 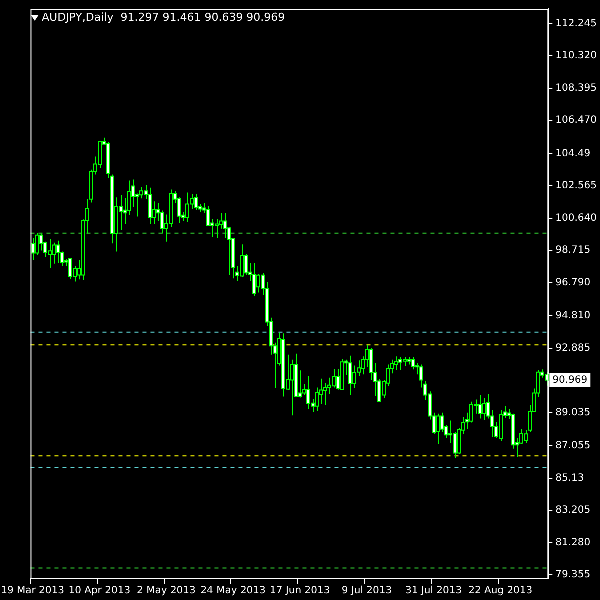 What do you see at coordinates (573, 282) in the screenshot?
I see `y-tick-label: 96.790` at bounding box center [573, 282].